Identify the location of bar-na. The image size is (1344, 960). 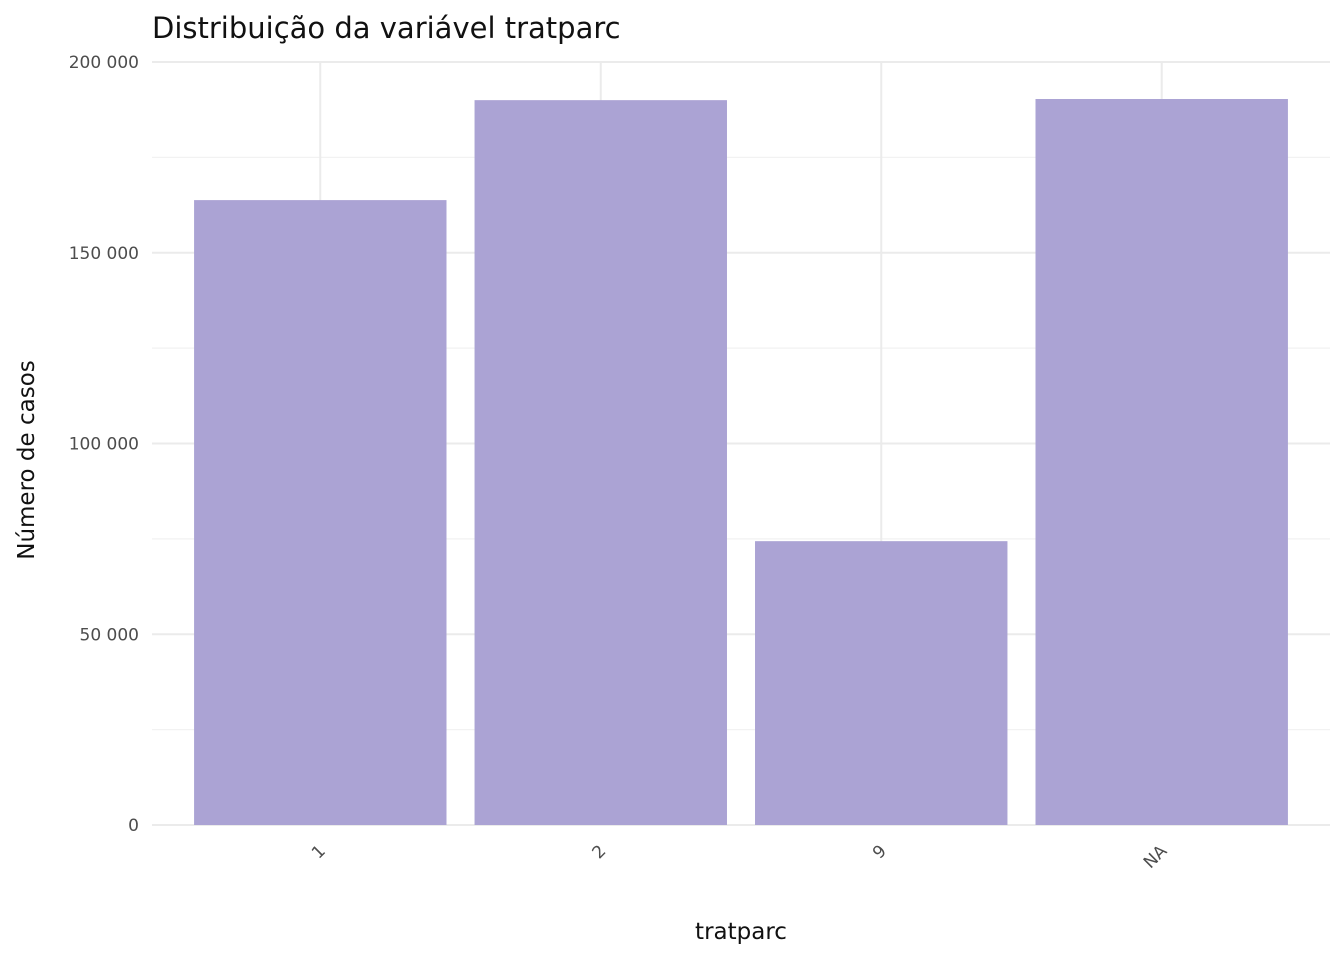
(1161, 462).